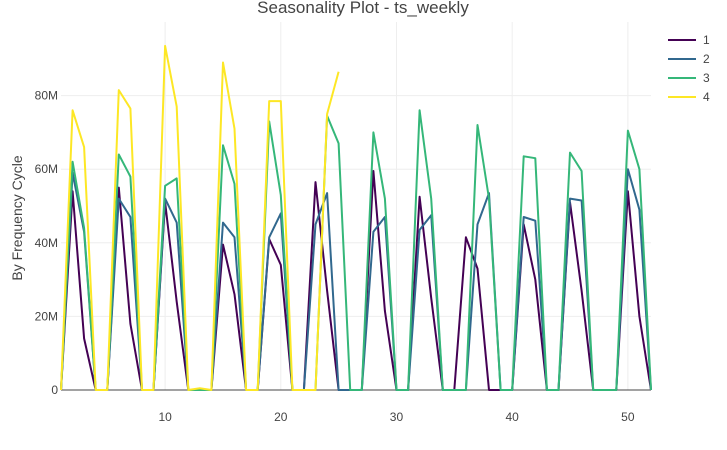 The image size is (727, 450). Describe the element at coordinates (397, 417) in the screenshot. I see `x-tick-label: 30` at that location.